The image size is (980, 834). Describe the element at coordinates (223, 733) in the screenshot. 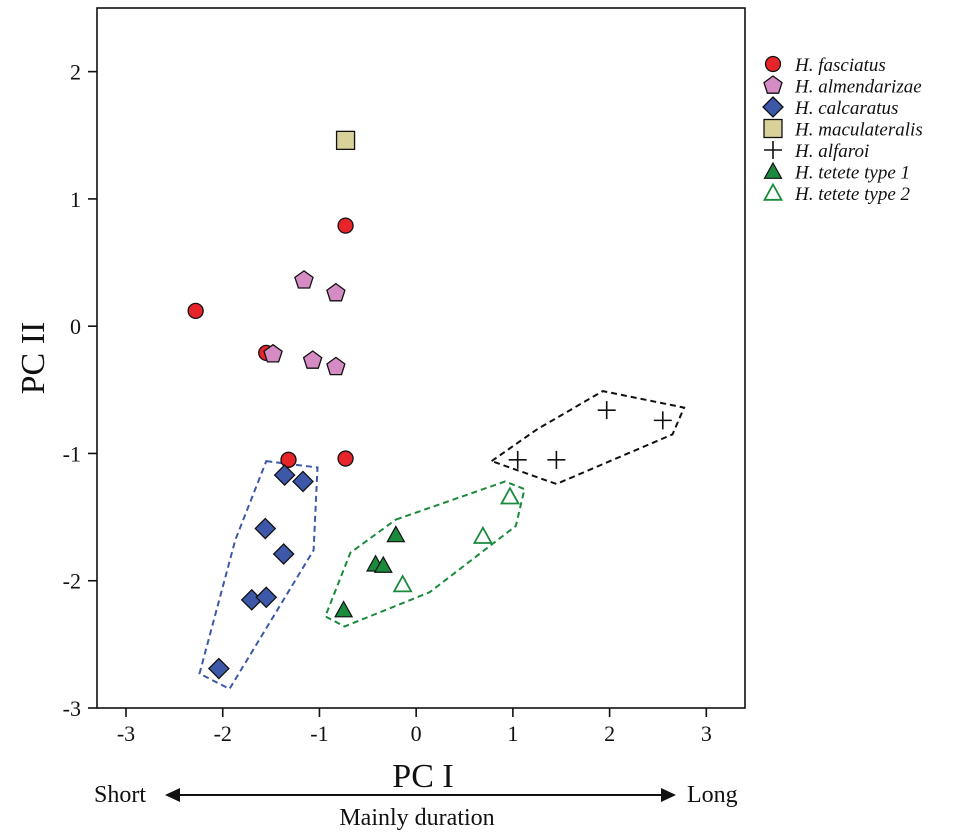

I see `x-tick-label: -2` at that location.